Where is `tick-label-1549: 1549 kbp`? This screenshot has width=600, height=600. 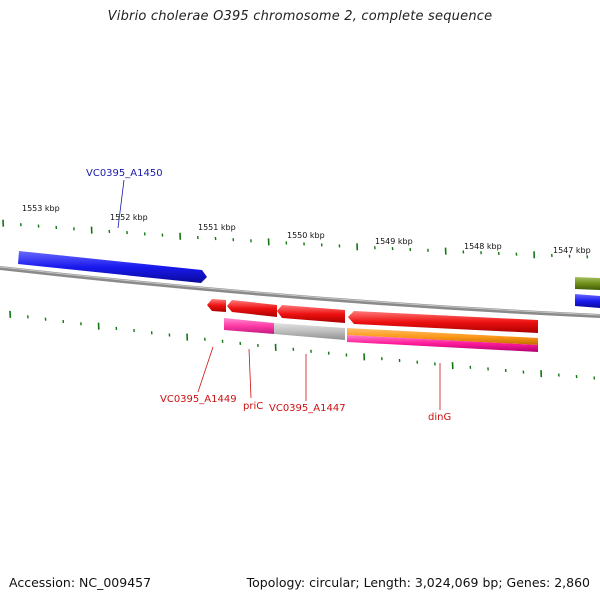
tick-label-1549: 1549 kbp is located at coordinates (394, 241).